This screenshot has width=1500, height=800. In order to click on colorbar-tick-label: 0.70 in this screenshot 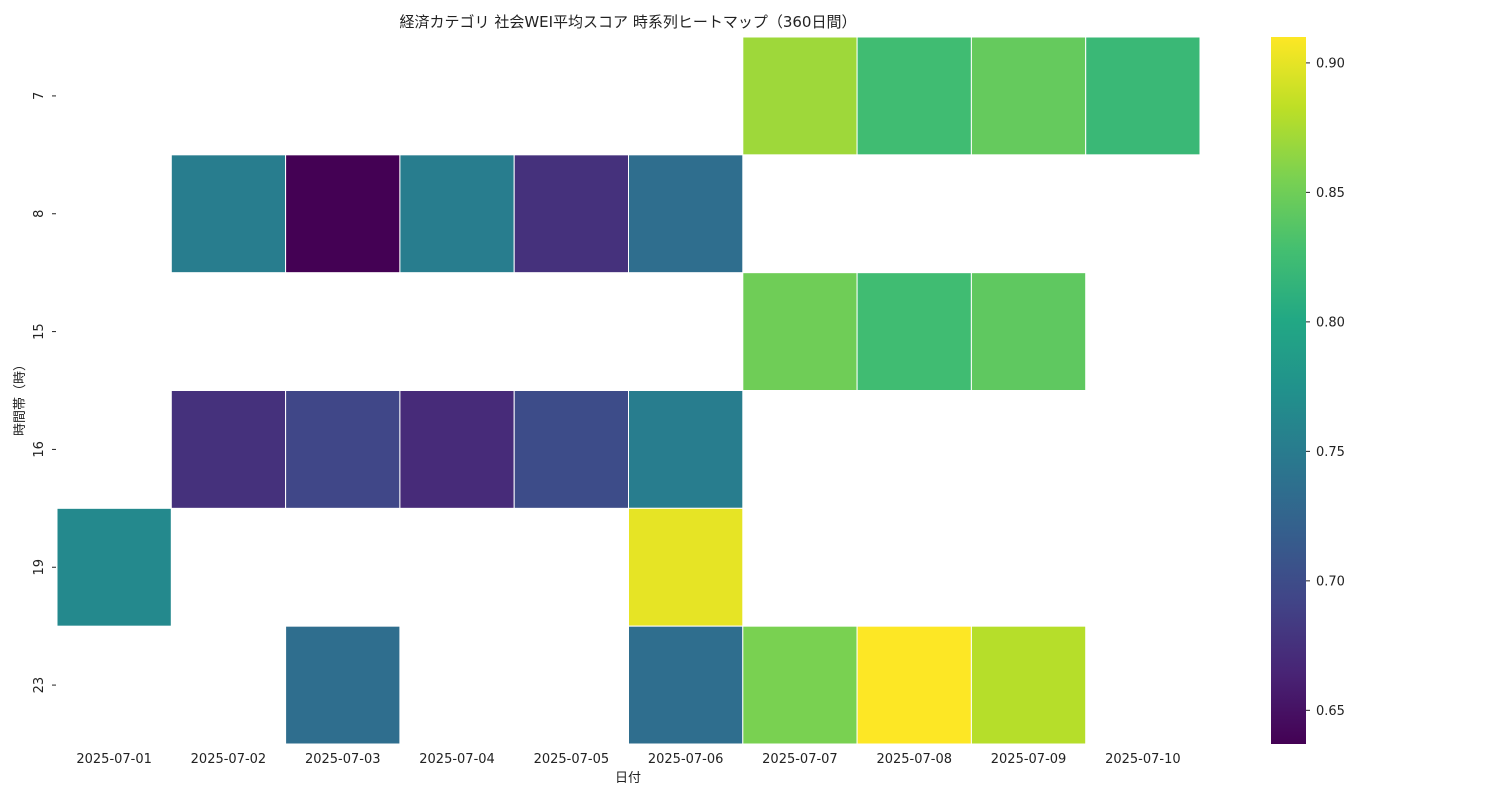, I will do `click(1330, 581)`.